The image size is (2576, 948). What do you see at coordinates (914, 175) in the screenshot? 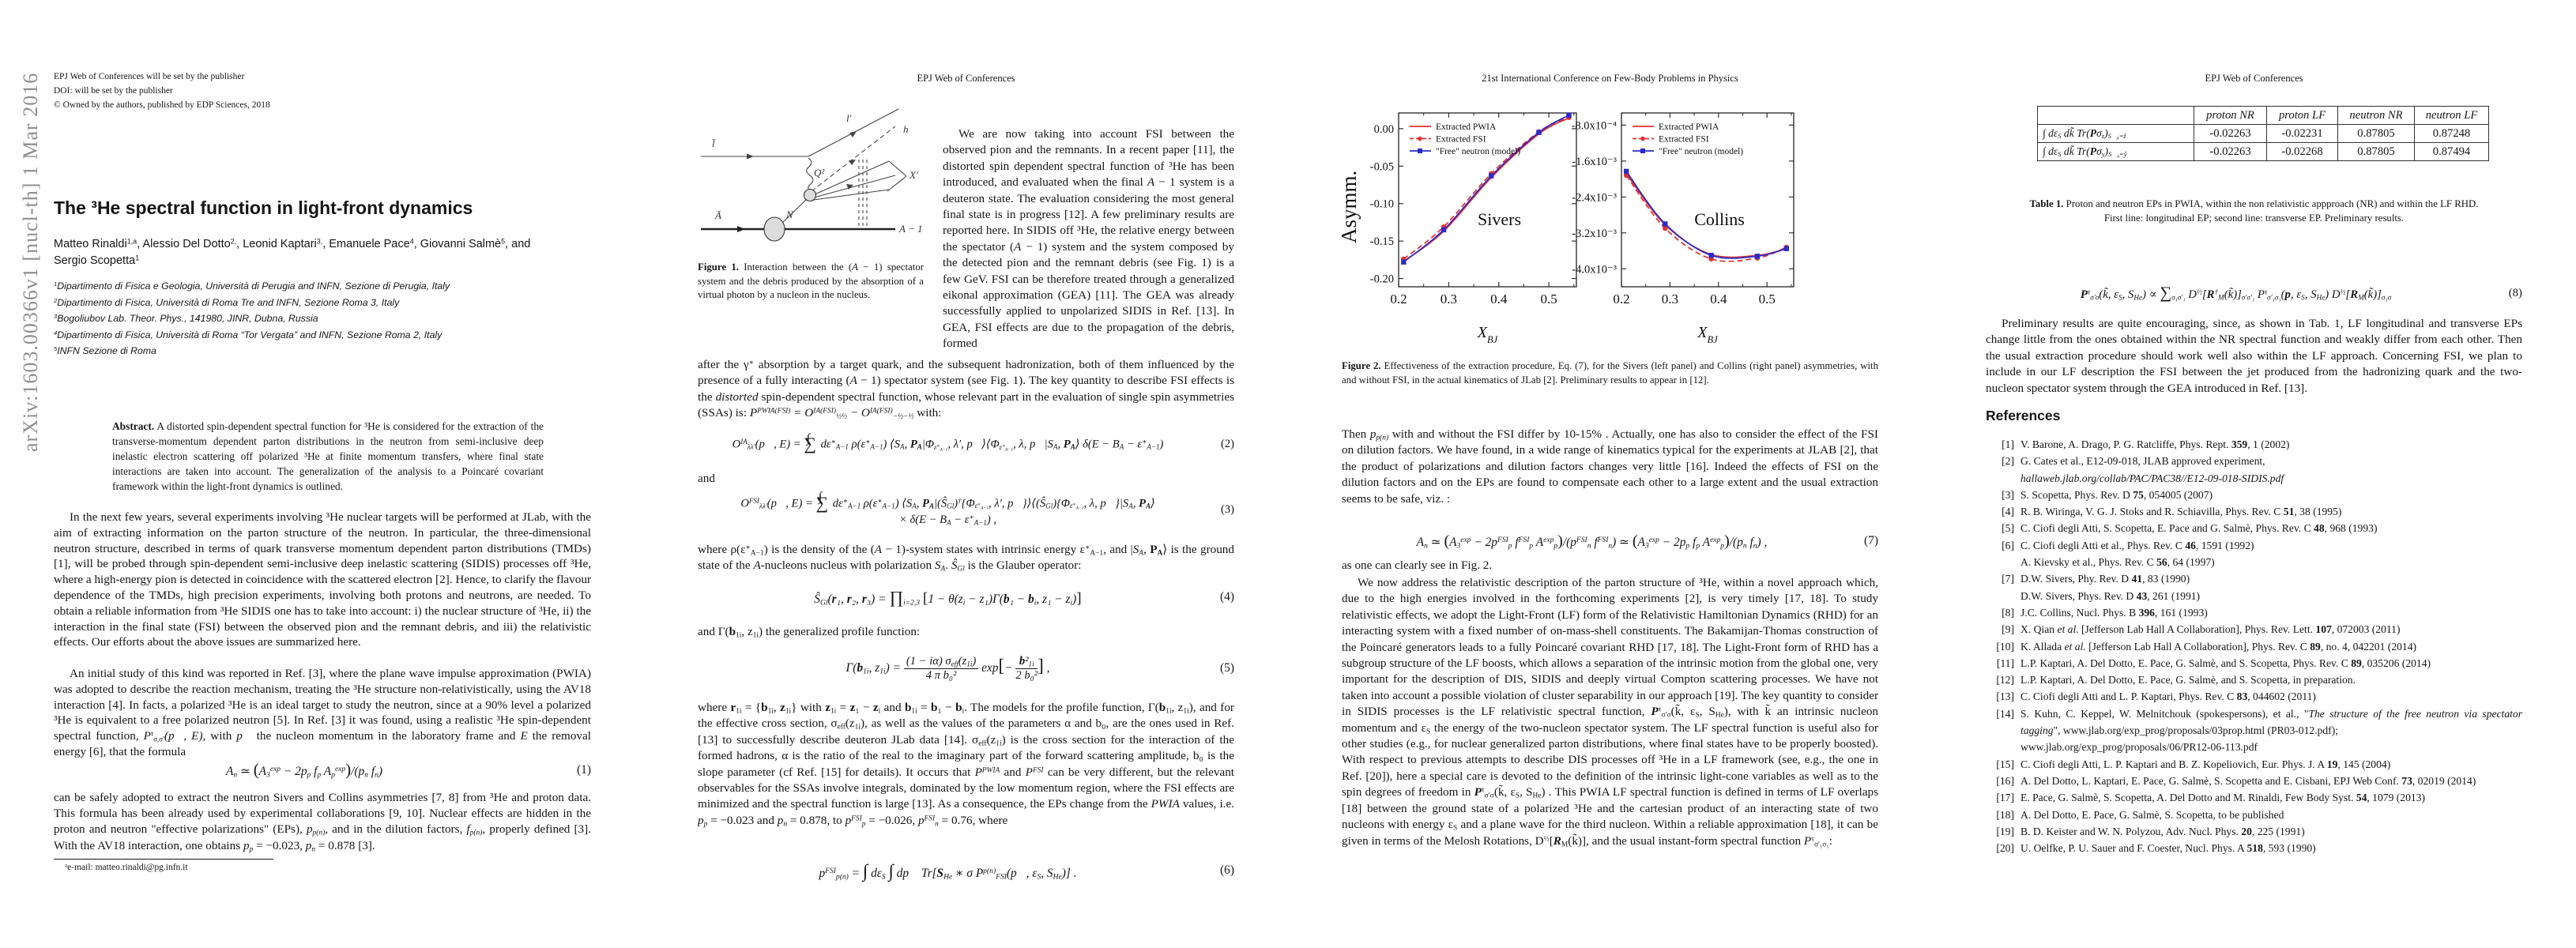
I see `debris-label: X′` at bounding box center [914, 175].